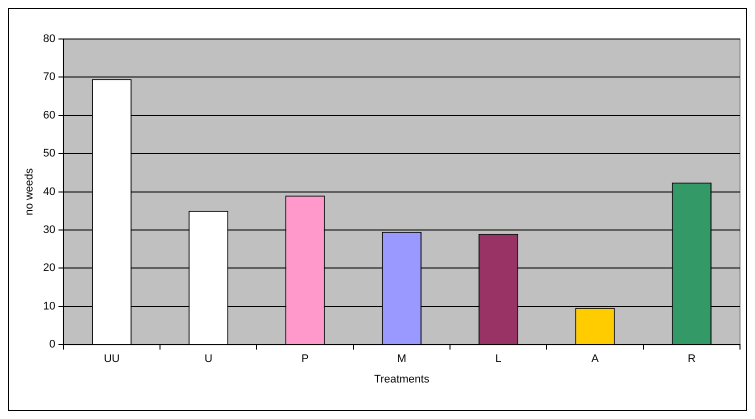 The height and width of the screenshot is (419, 755). Describe the element at coordinates (49, 306) in the screenshot. I see `y-tick-label: 10` at that location.